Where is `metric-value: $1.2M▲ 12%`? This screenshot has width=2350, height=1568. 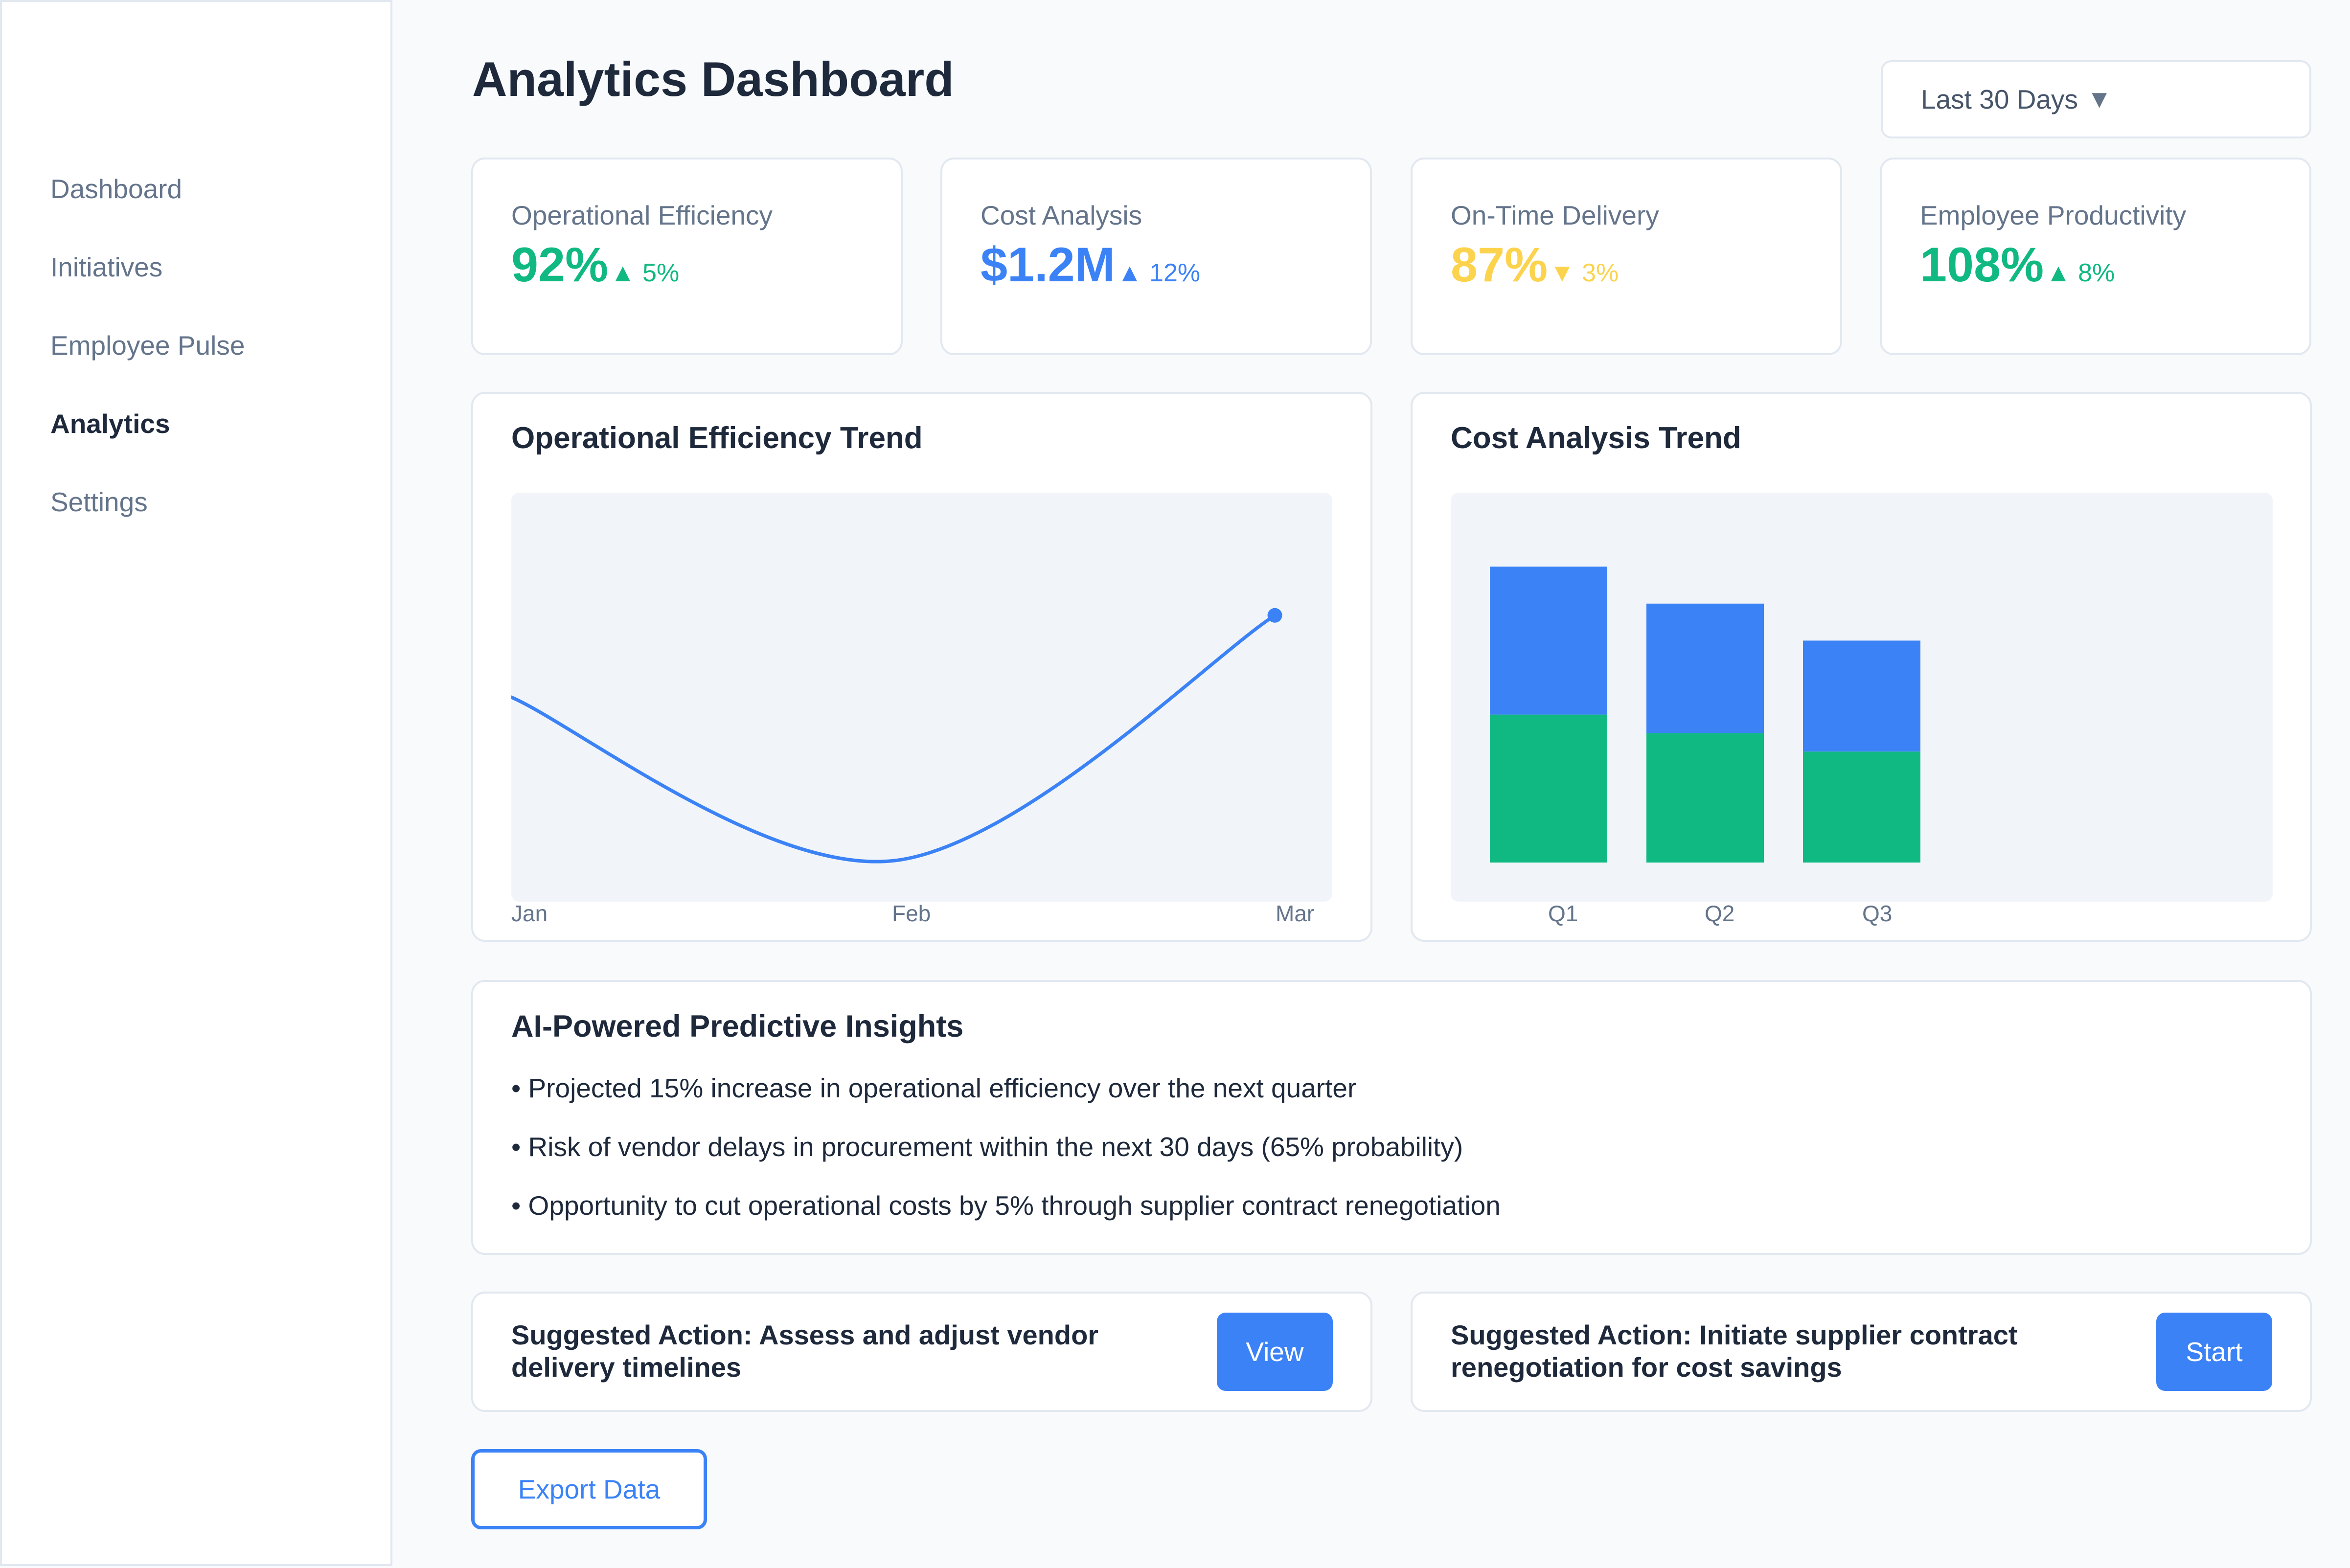 metric-value: $1.2M▲ 12% is located at coordinates (1090, 265).